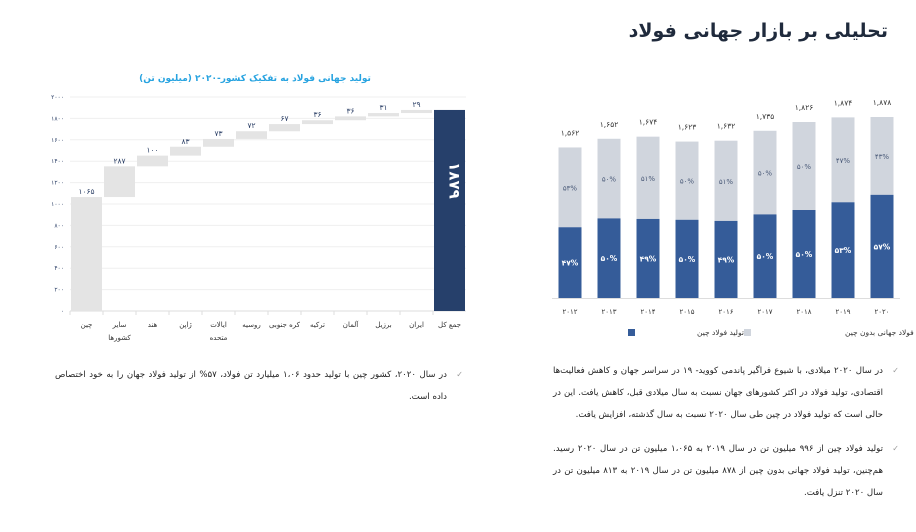  I want to click on data-label: ۷۲, so click(251, 125).